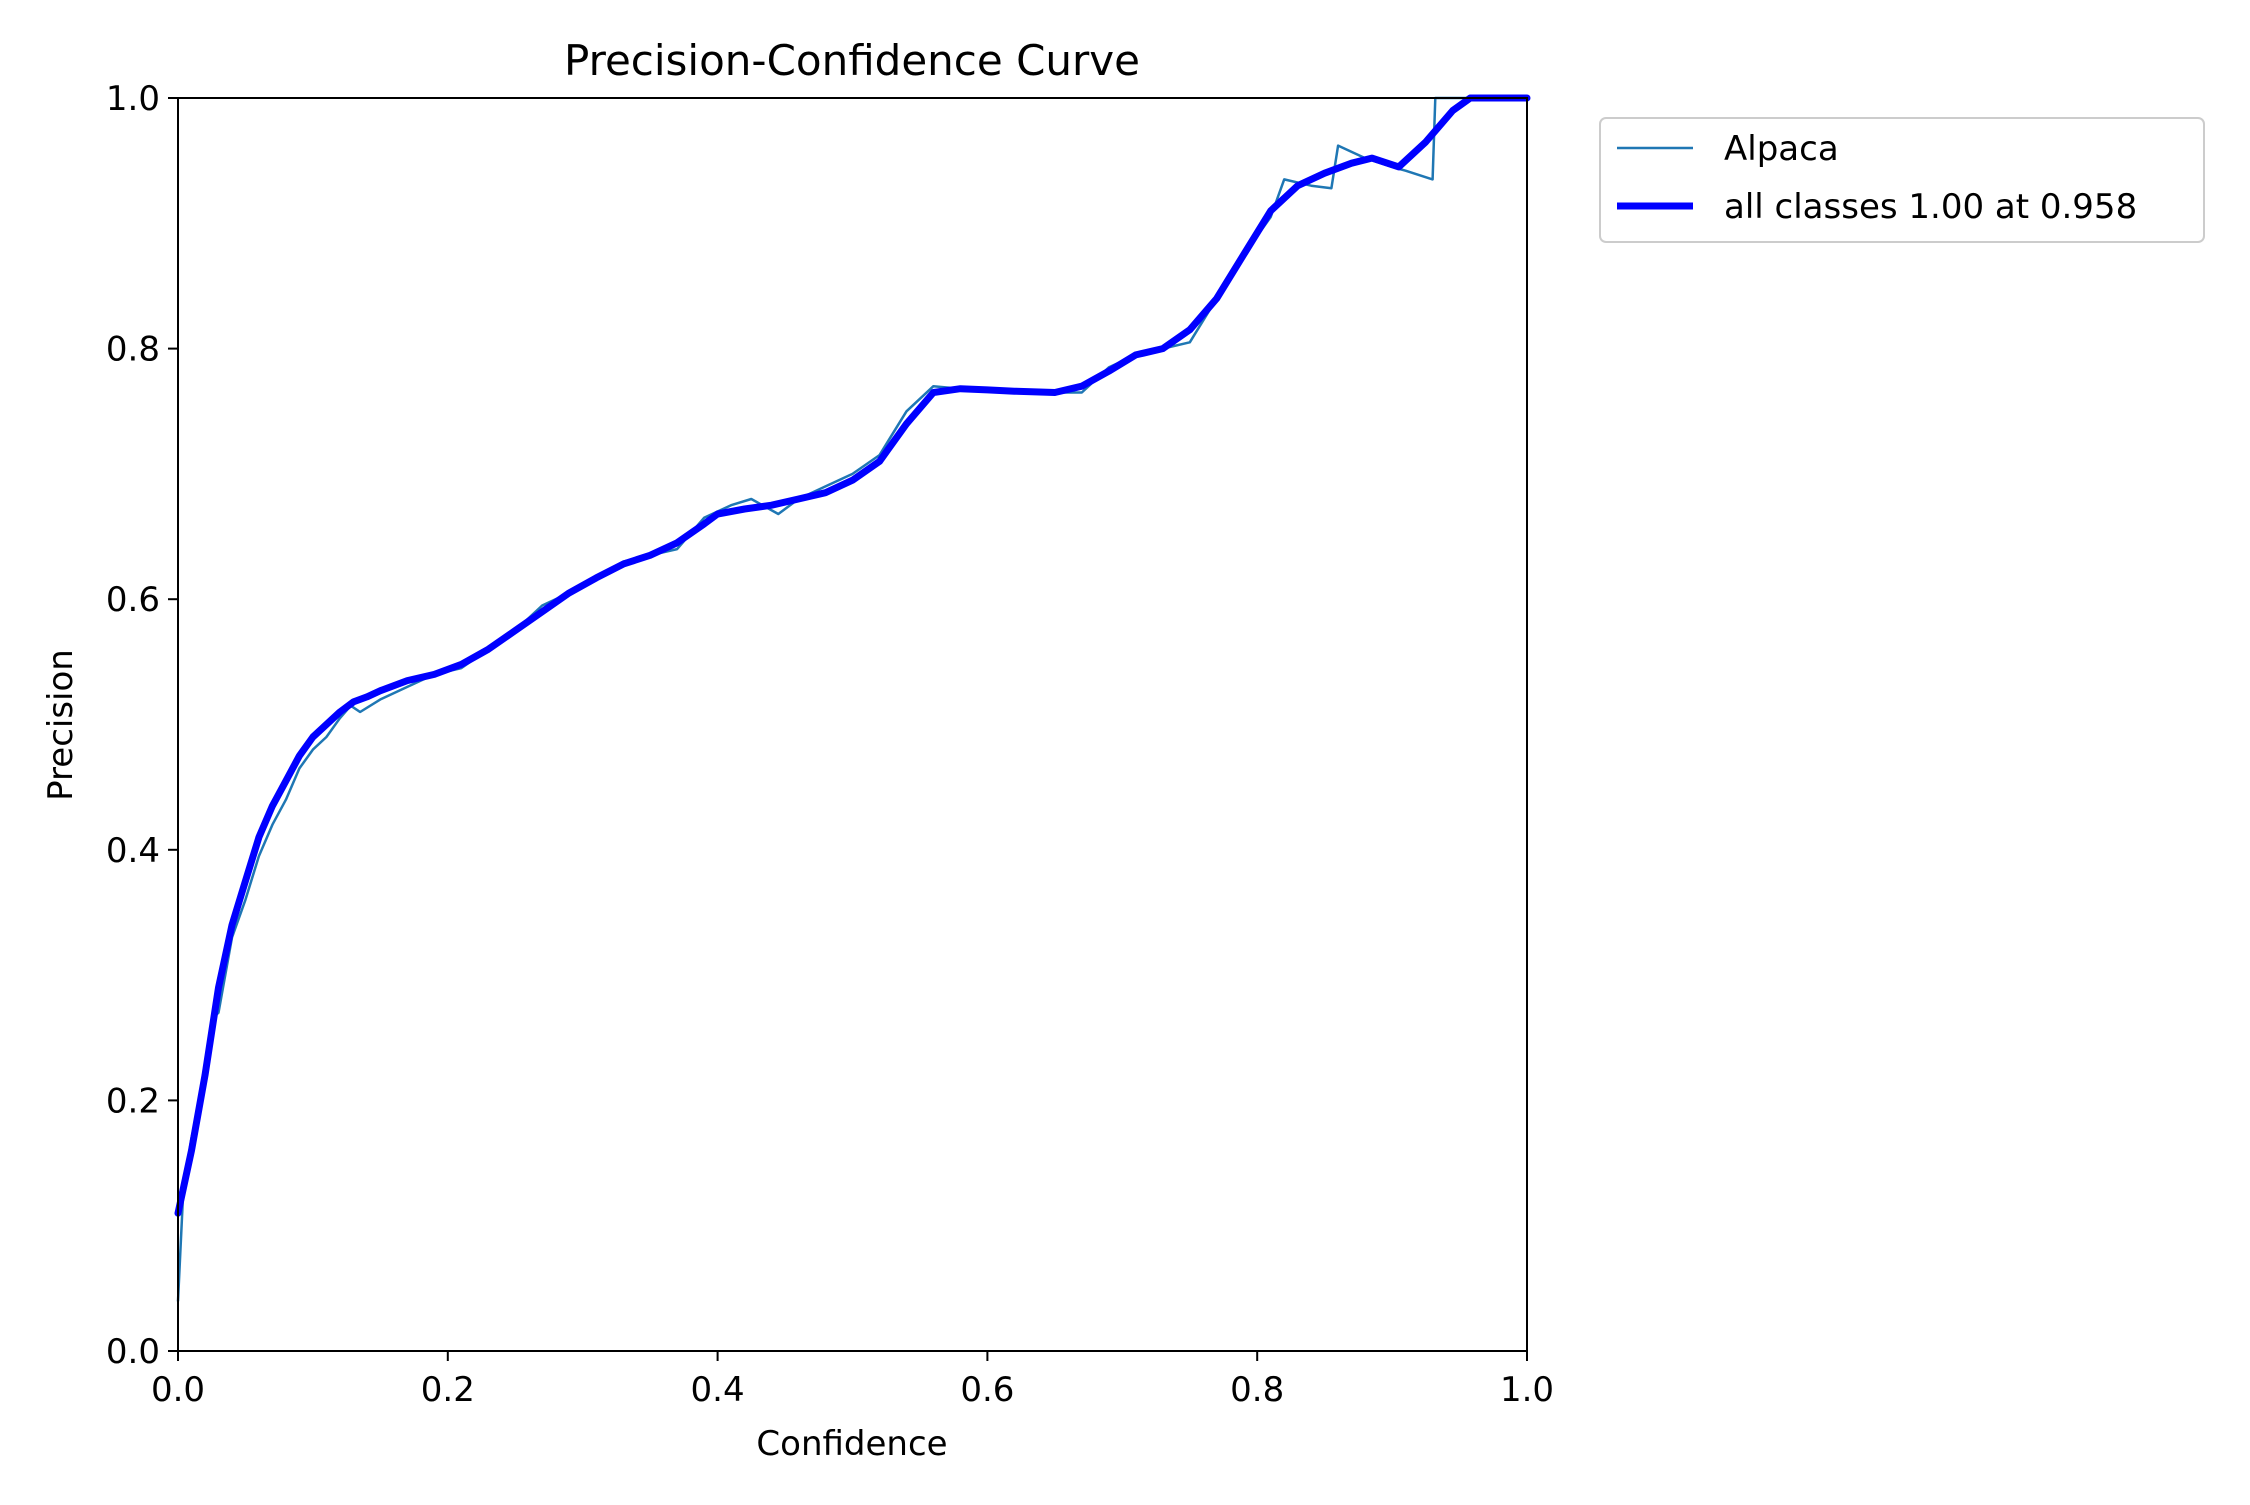 The height and width of the screenshot is (1505, 2250). What do you see at coordinates (1781, 149) in the screenshot?
I see `legend-label-alpaca: Alpaca` at bounding box center [1781, 149].